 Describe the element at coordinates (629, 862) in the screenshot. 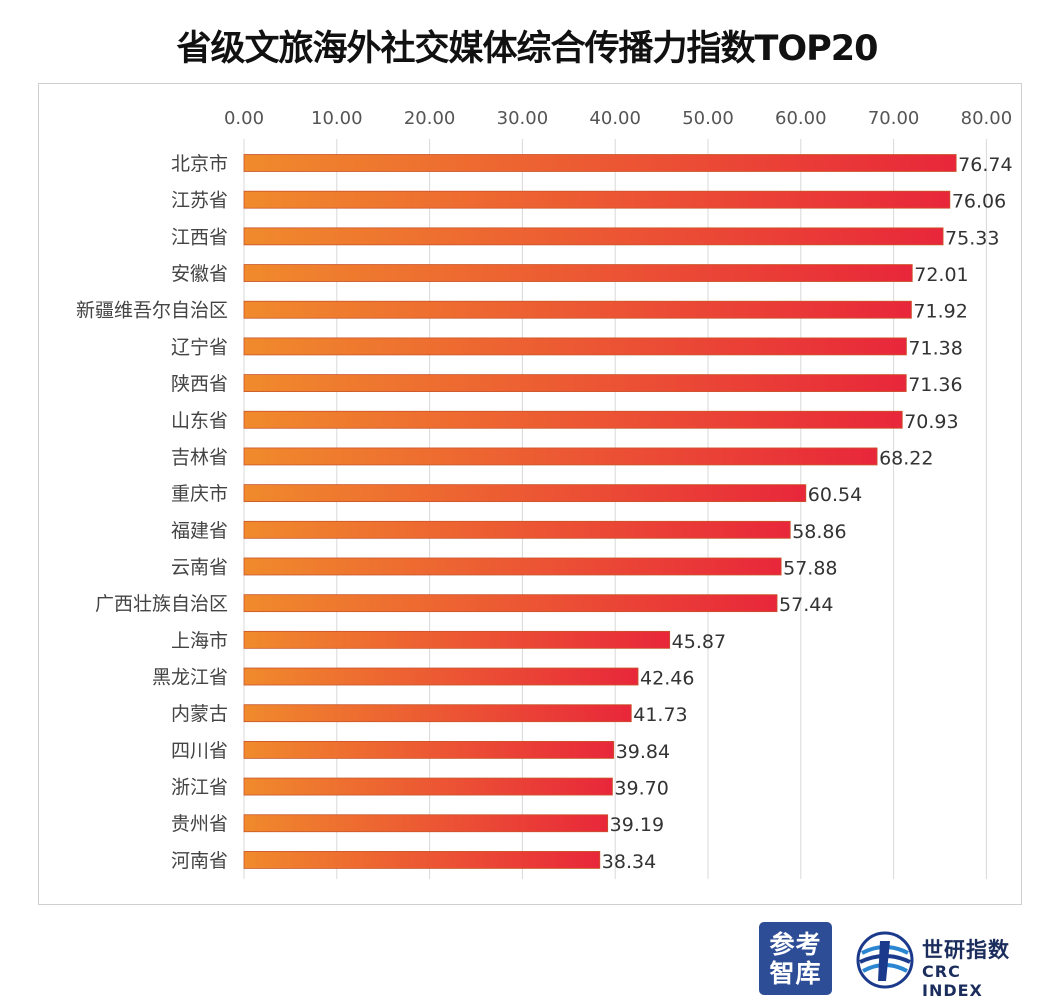

I see `data-label: 38.34` at that location.